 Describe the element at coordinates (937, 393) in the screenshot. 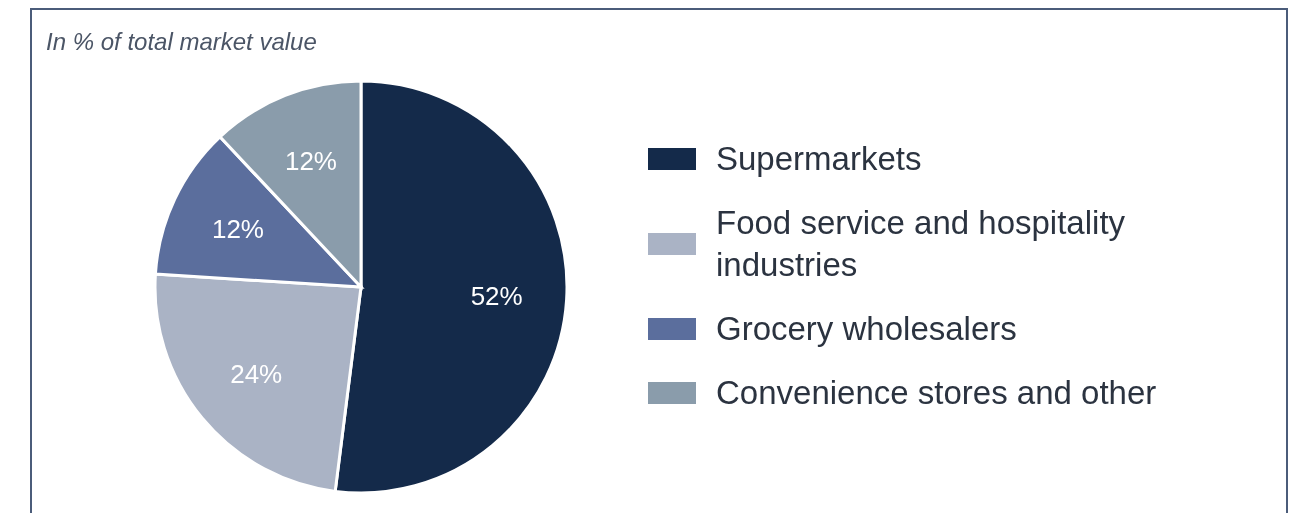

I see `legend-label: Convenience stores and other` at that location.